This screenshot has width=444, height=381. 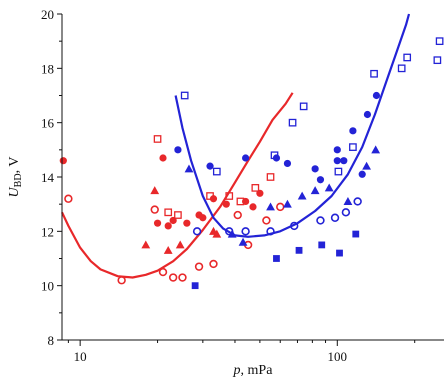 I want to click on y-tick-label: 20, so click(x=47, y=14).